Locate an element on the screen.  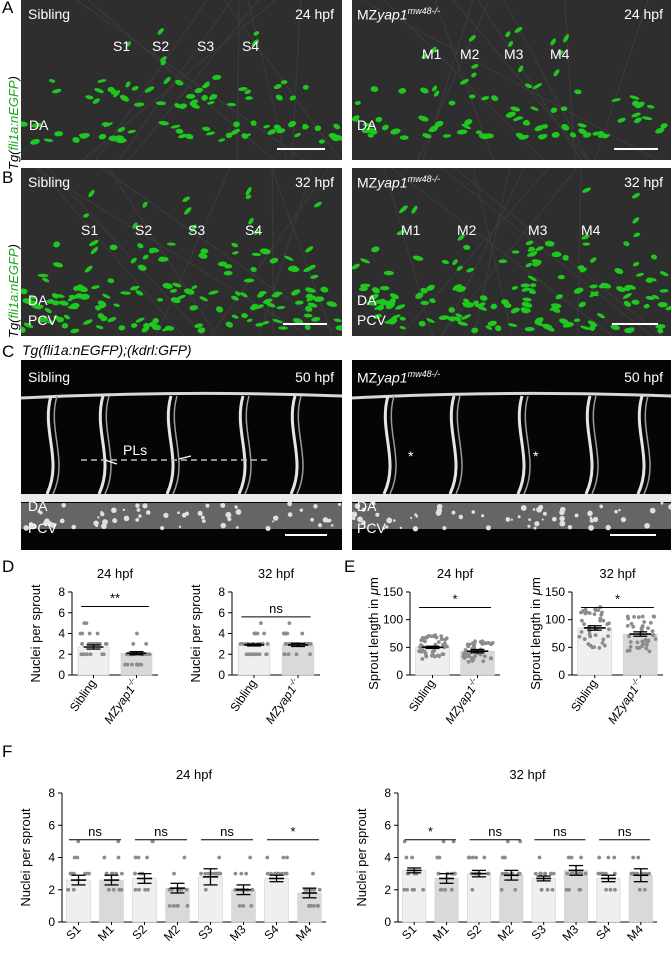
x-tick-label: M2 is located at coordinates (172, 933).